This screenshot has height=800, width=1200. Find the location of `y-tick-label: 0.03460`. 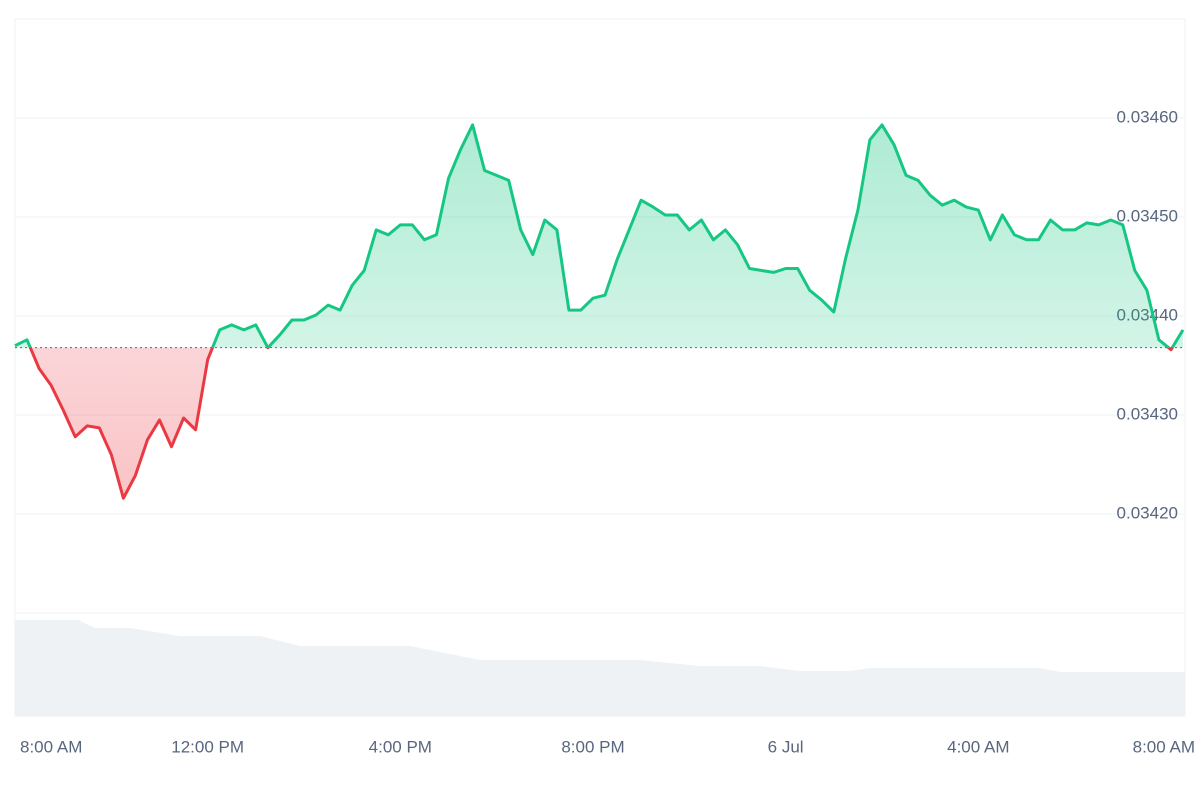

y-tick-label: 0.03460 is located at coordinates (1147, 116).